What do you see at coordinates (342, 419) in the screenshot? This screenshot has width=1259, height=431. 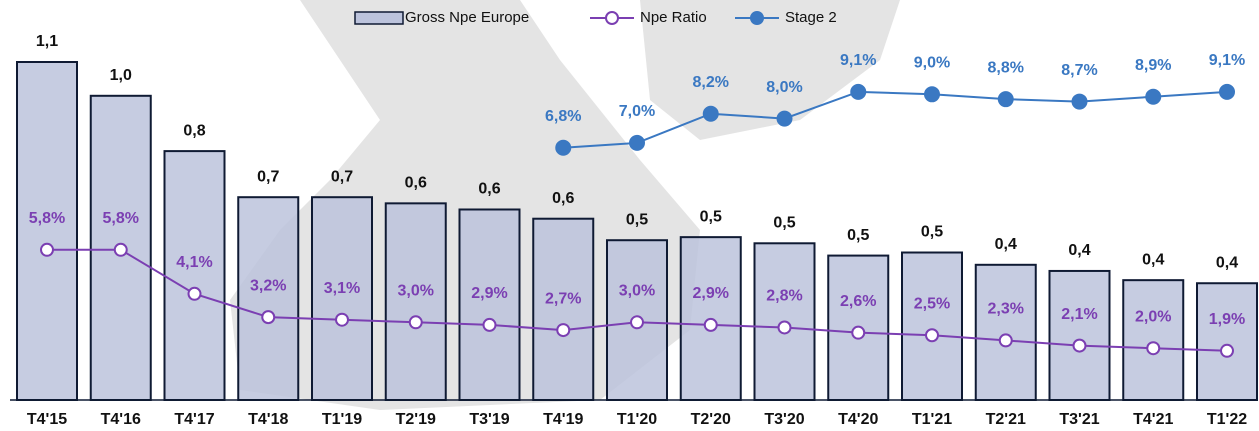 I see `x-tick-label: T1'19` at bounding box center [342, 419].